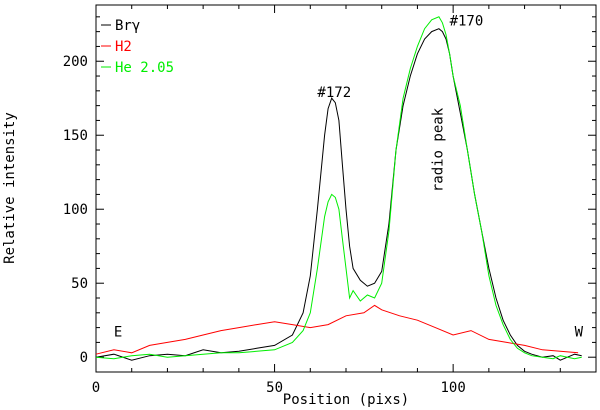 This screenshot has height=410, width=600. What do you see at coordinates (334, 93) in the screenshot?
I see `annotation-172: #172` at bounding box center [334, 93].